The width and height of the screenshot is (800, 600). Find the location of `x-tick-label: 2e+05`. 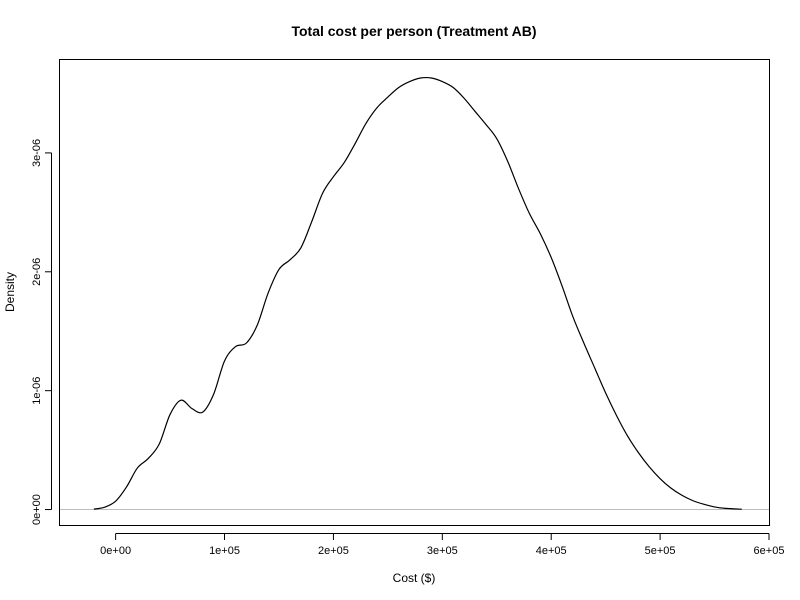

x-tick-label: 2e+05 is located at coordinates (333, 551).